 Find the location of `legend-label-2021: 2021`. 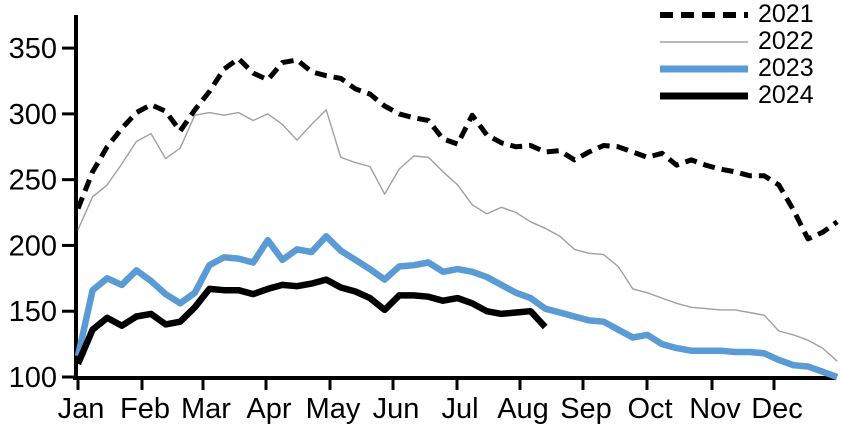

legend-label-2021: 2021 is located at coordinates (786, 14).